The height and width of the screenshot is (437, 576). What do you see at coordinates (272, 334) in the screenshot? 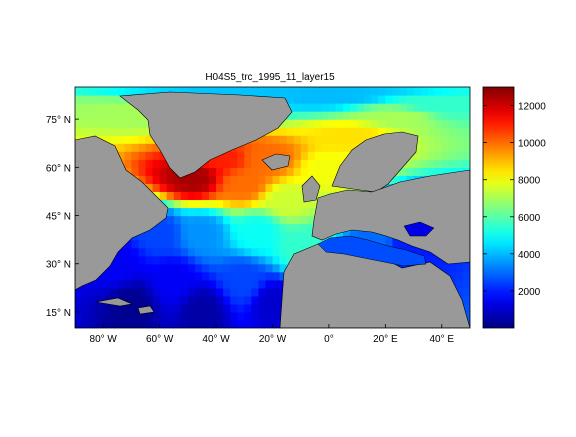
I see `x-axis: 80° W 60° W 40° W 20° W 0° 20° E 40° E` at bounding box center [272, 334].